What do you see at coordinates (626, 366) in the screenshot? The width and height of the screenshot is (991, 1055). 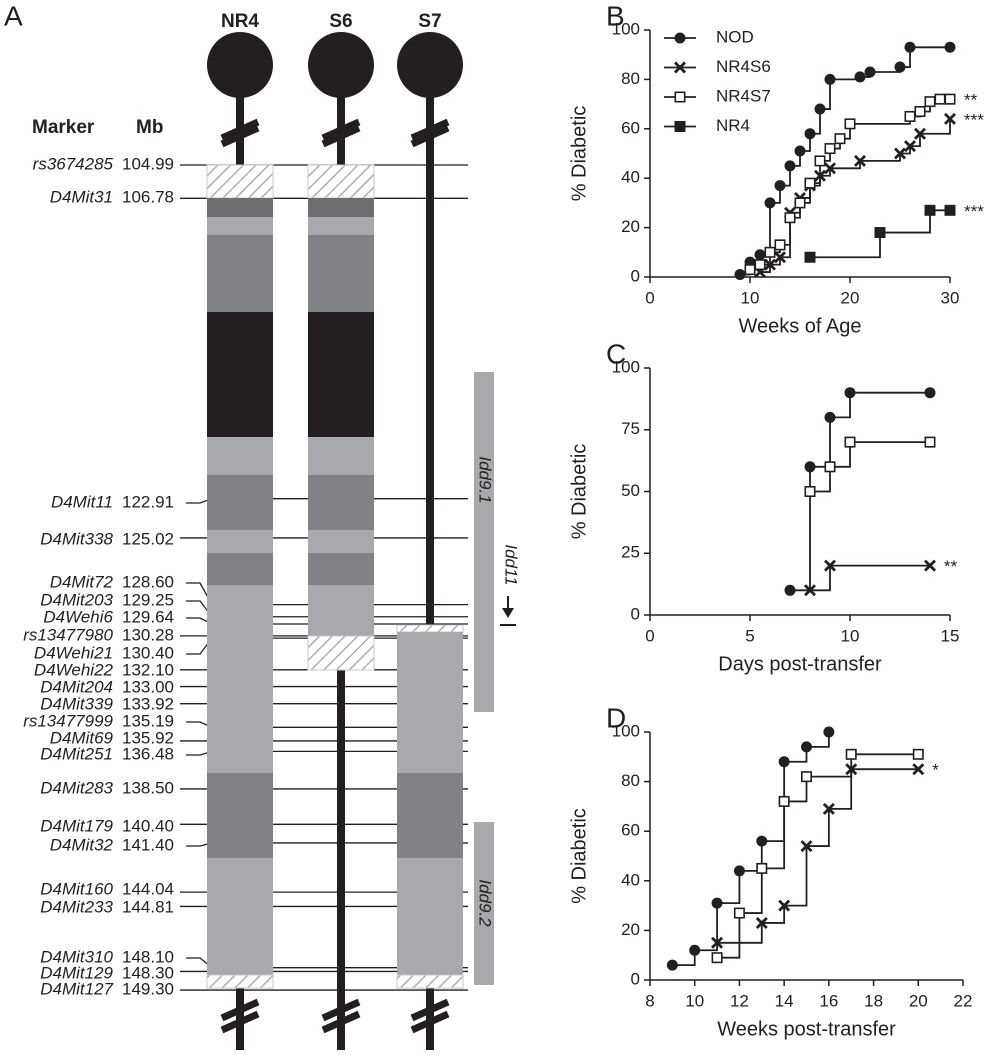 I see `y-tick-label: 100` at bounding box center [626, 366].